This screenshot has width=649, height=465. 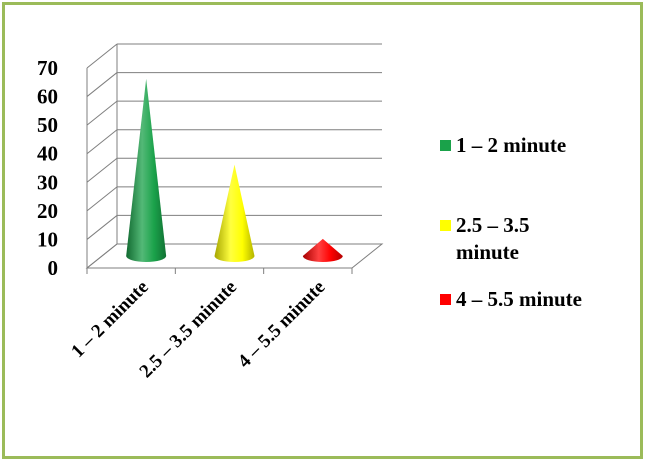 I want to click on x-tick-label: 4 – 5.5 minute, so click(x=281, y=324).